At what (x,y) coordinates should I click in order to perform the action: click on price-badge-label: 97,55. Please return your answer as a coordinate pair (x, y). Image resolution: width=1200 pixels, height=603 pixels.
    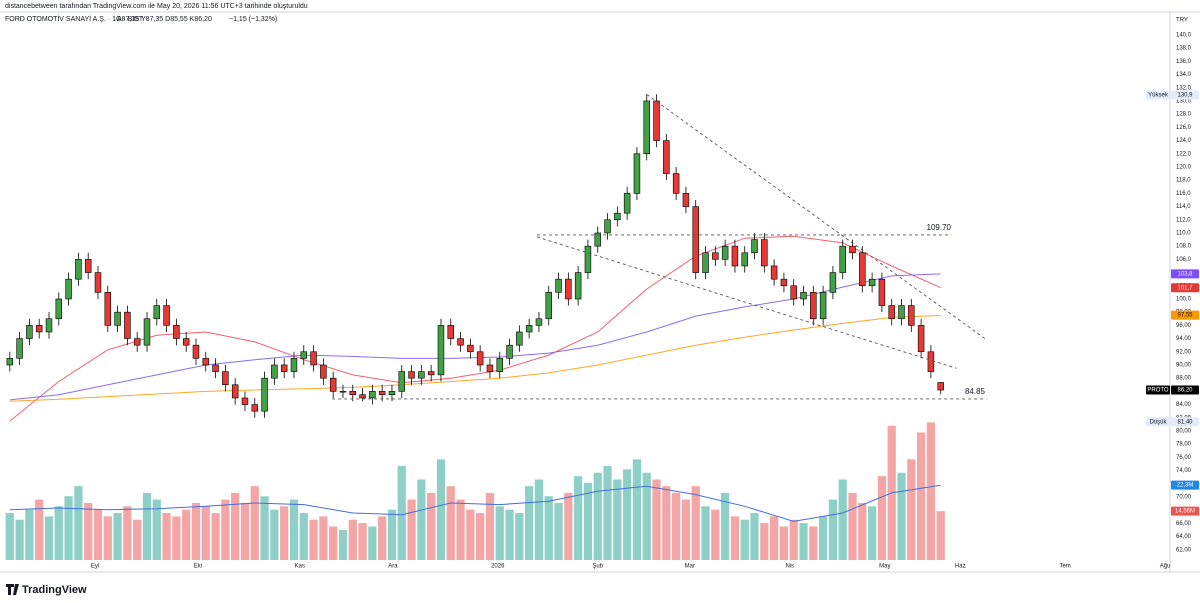
    Looking at the image, I should click on (1185, 316).